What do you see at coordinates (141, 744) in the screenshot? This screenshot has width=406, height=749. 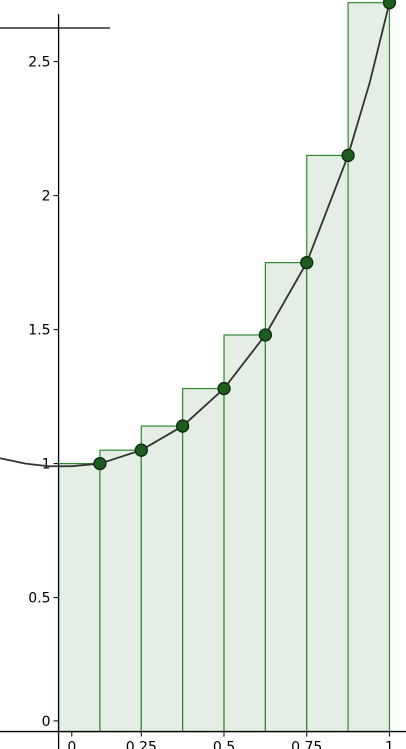 I see `x-tick-label-1: 0.25` at bounding box center [141, 744].